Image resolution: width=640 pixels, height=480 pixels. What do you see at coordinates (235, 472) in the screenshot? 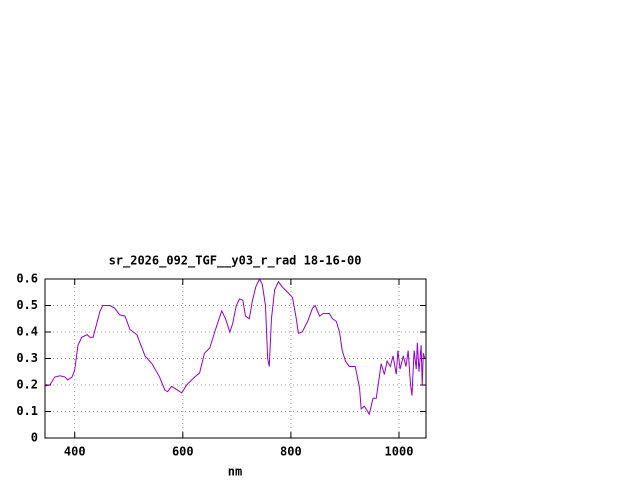
I see `x-axis-label: nm` at bounding box center [235, 472].